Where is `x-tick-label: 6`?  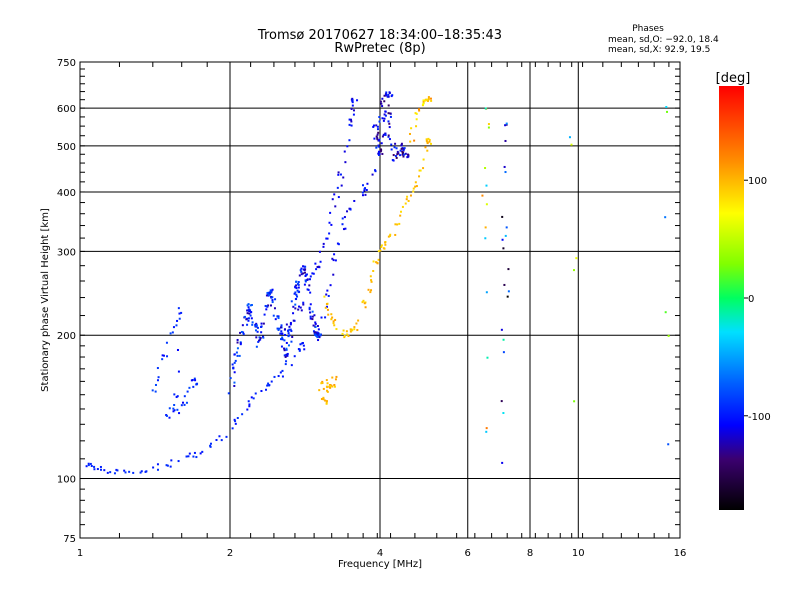 x-tick-label: 6 is located at coordinates (468, 553).